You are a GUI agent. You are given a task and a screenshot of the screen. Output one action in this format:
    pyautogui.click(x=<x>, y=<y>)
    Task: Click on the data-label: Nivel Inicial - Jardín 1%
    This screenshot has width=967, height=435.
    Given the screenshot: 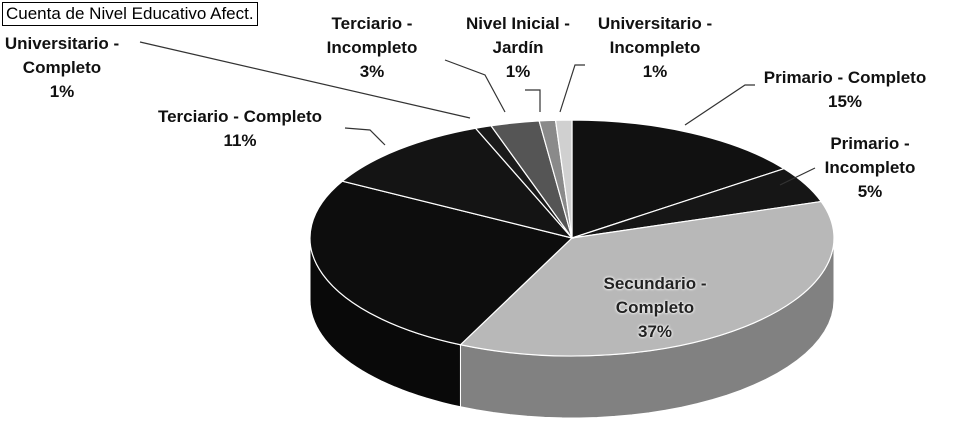 What is the action you would take?
    pyautogui.click(x=518, y=48)
    